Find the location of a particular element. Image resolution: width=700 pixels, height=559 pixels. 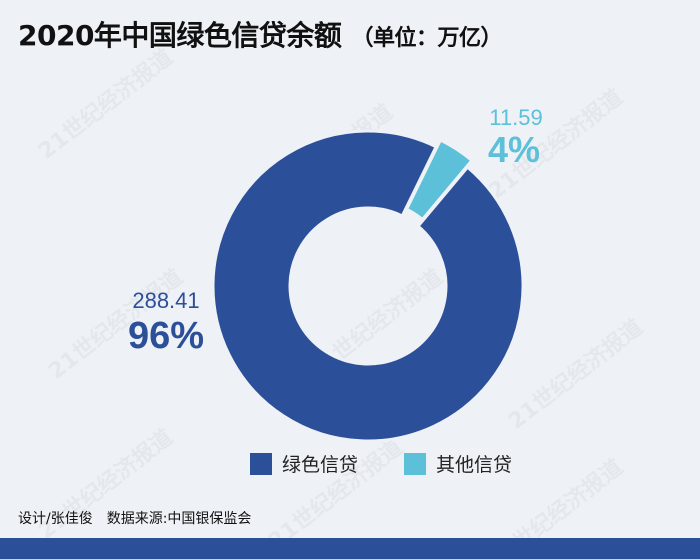

designer-credit: 设计/张佳俊 is located at coordinates (55, 519).